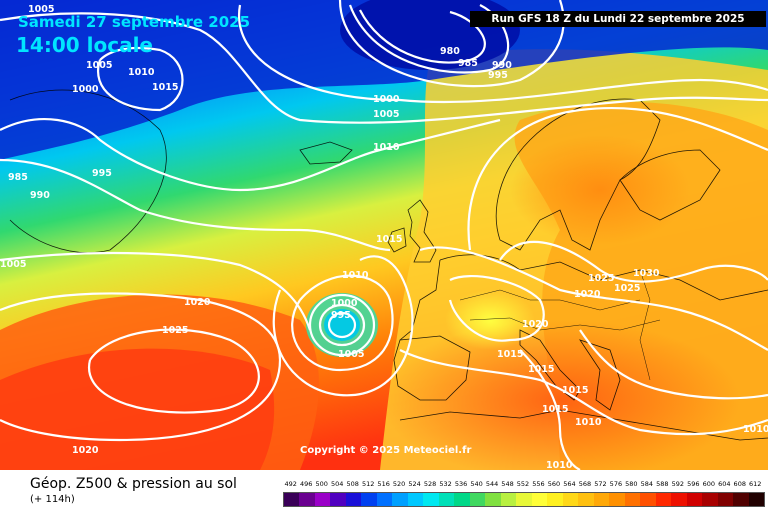  What do you see at coordinates (290, 484) in the screenshot?
I see `scale-label: 492` at bounding box center [290, 484].